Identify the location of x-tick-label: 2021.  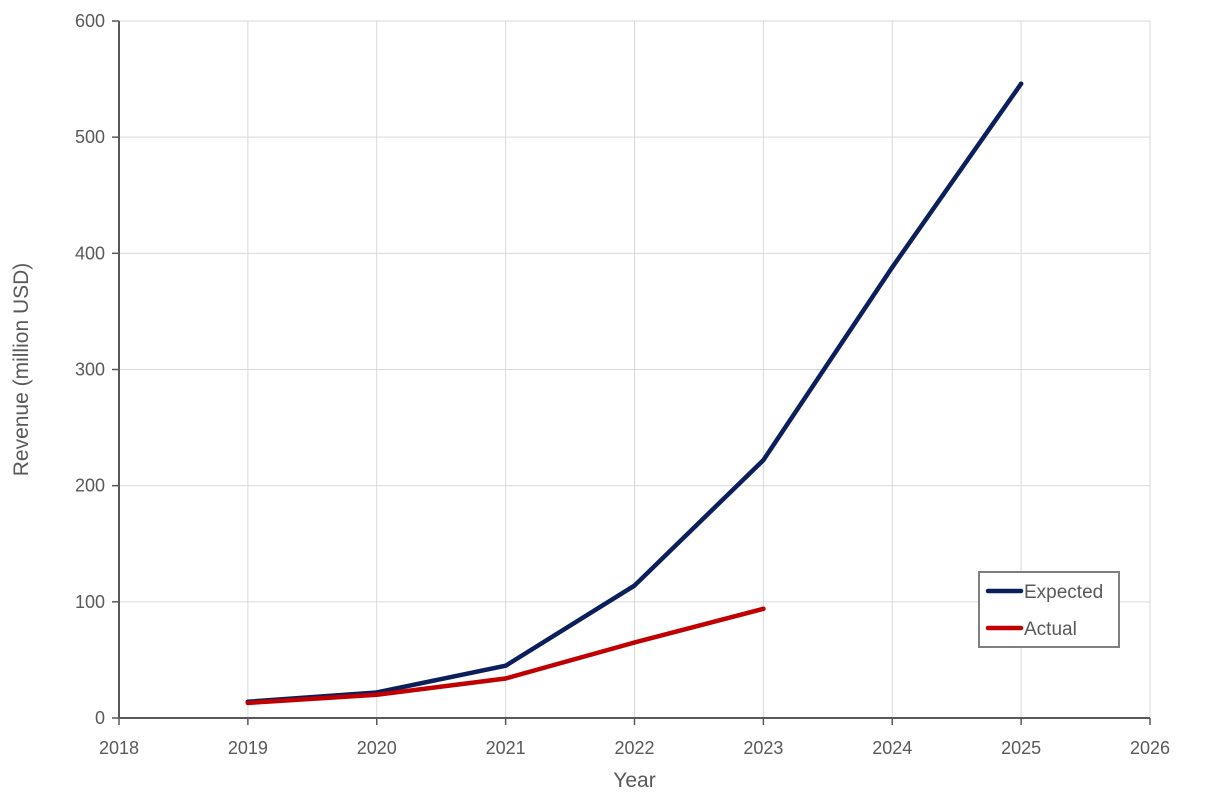
(506, 748).